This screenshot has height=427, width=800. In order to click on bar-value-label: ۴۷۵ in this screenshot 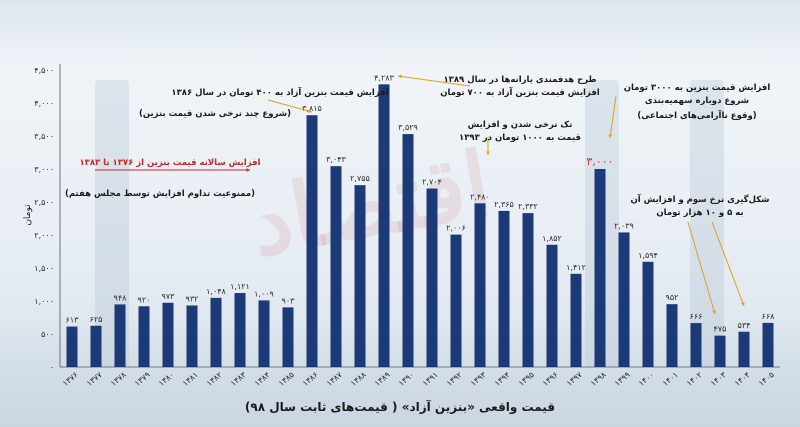, I will do `click(720, 329)`.